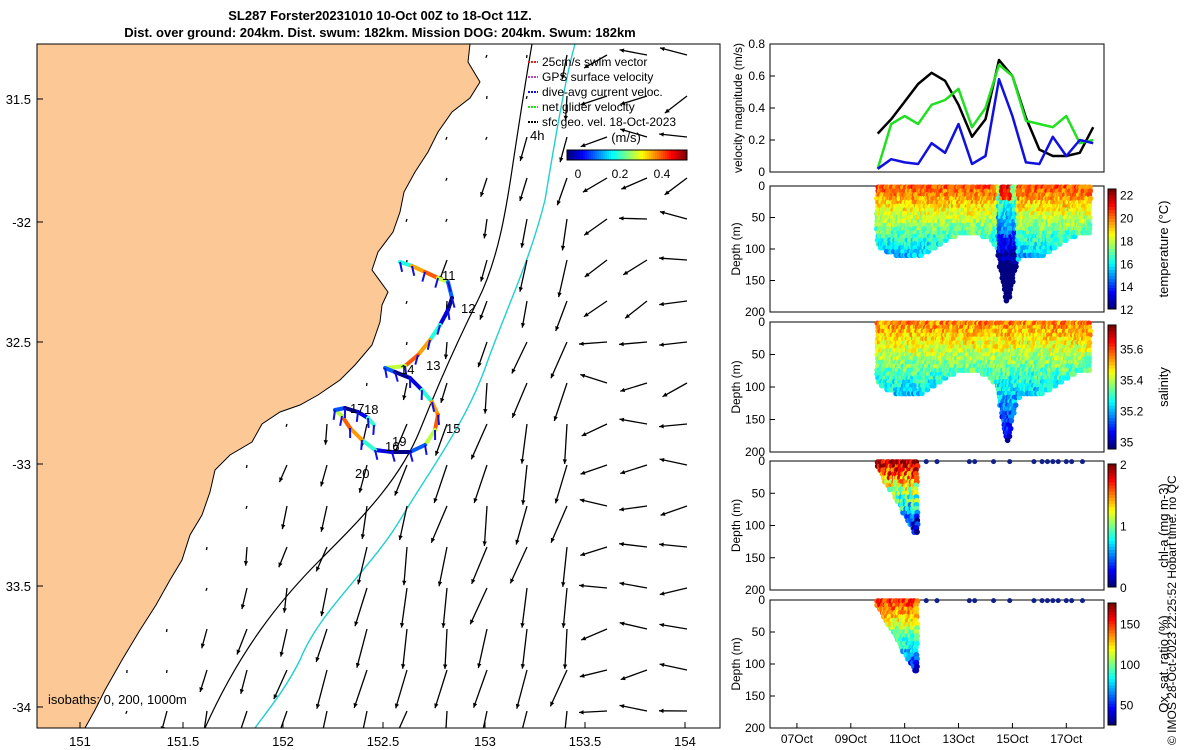 The image size is (1200, 750). Describe the element at coordinates (18, 99) in the screenshot. I see `lat-tick-label: 31.5` at that location.